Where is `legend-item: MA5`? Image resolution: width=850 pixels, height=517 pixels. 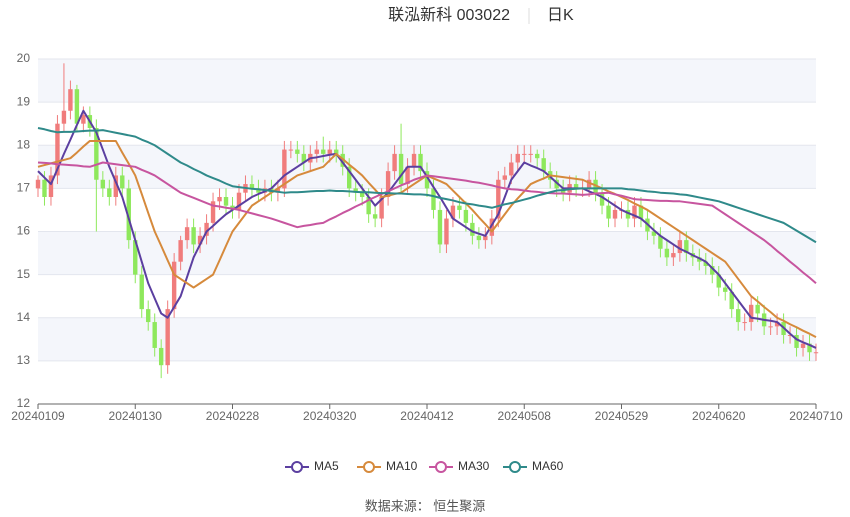
legend-item: MA5 is located at coordinates (312, 466).